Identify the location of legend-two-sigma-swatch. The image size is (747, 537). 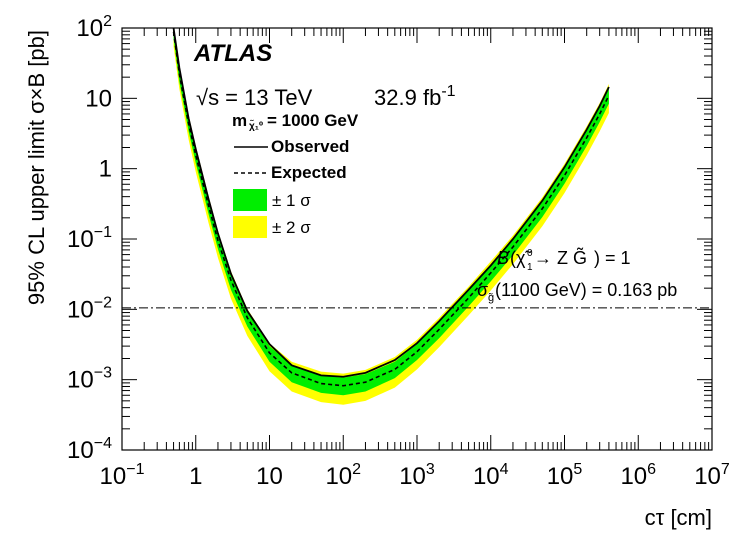
(250, 227).